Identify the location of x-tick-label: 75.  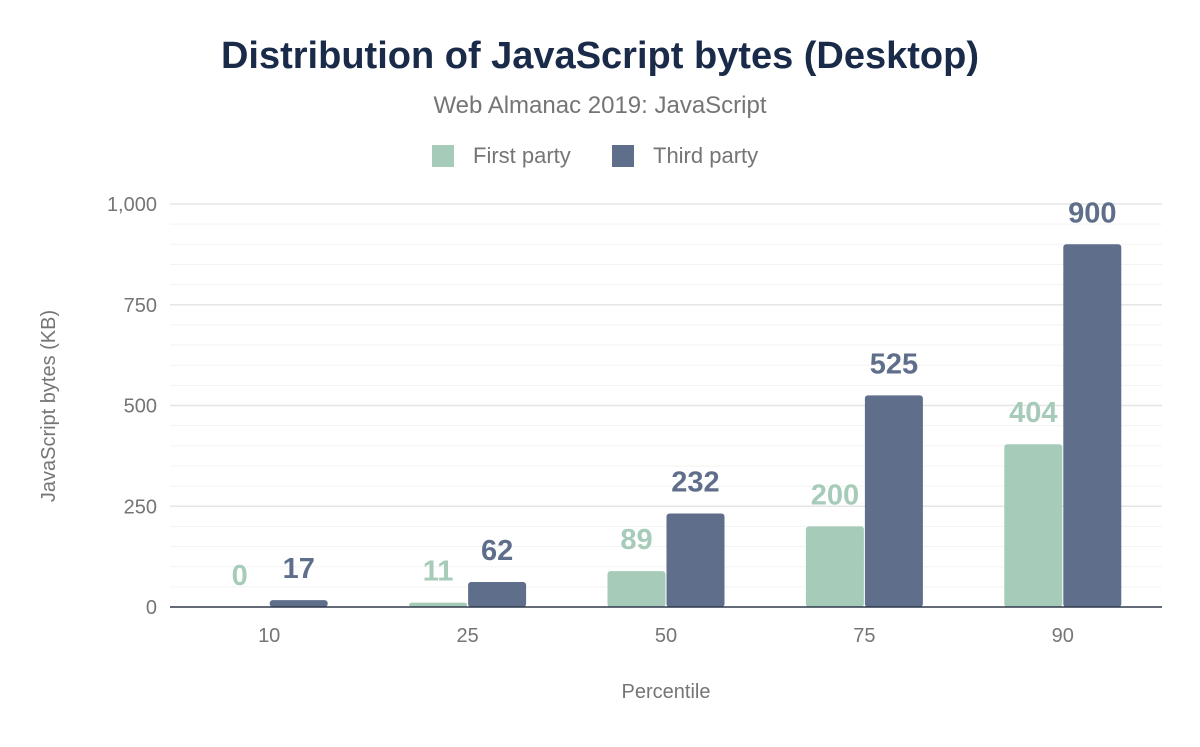
(864, 636).